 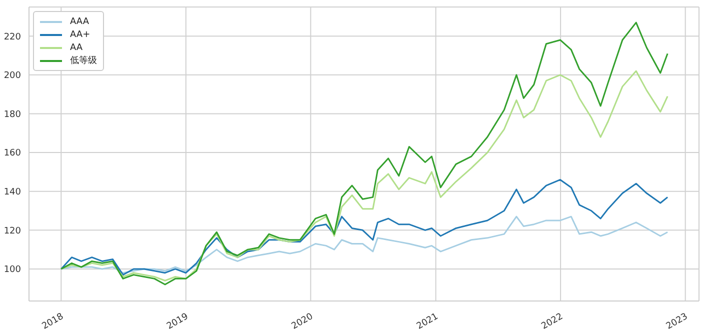 I want to click on y-tick-label: 200, so click(x=13, y=76).